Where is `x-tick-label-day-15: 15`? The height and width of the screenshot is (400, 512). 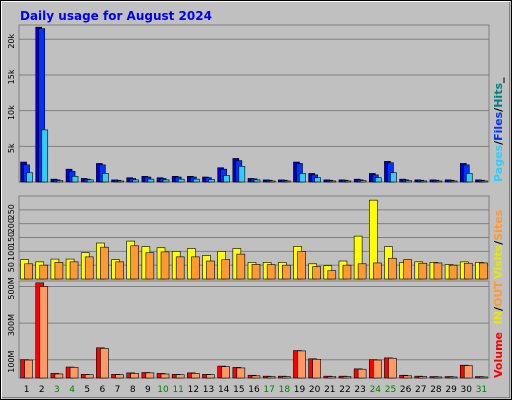
x-tick-label-day-15: 15 is located at coordinates (238, 390).